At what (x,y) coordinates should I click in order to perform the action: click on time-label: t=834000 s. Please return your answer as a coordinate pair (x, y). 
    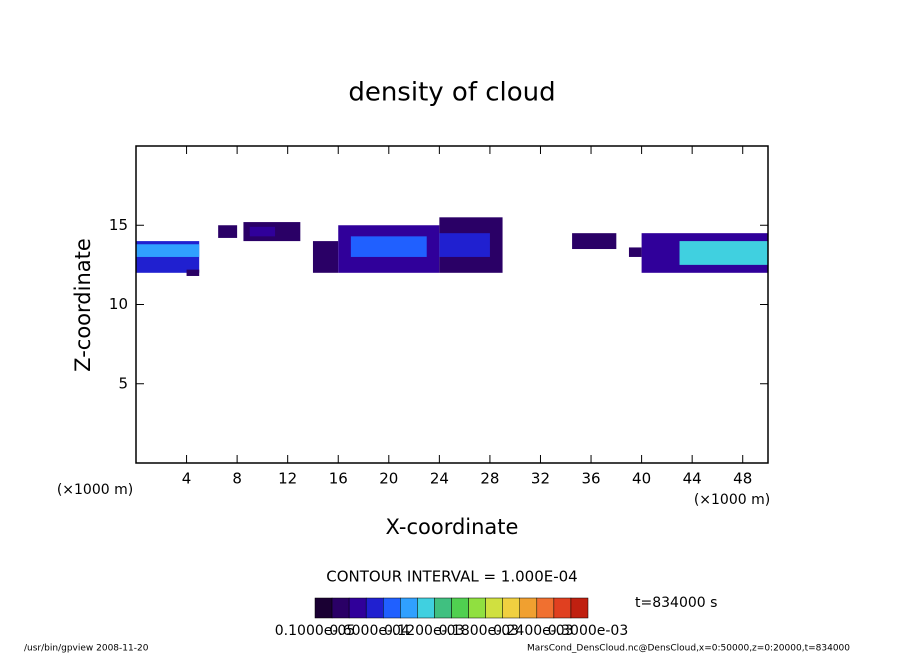
    Looking at the image, I should click on (676, 603).